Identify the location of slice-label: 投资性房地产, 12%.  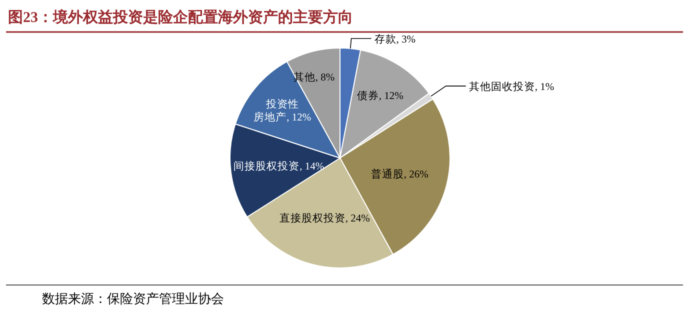
(283, 111).